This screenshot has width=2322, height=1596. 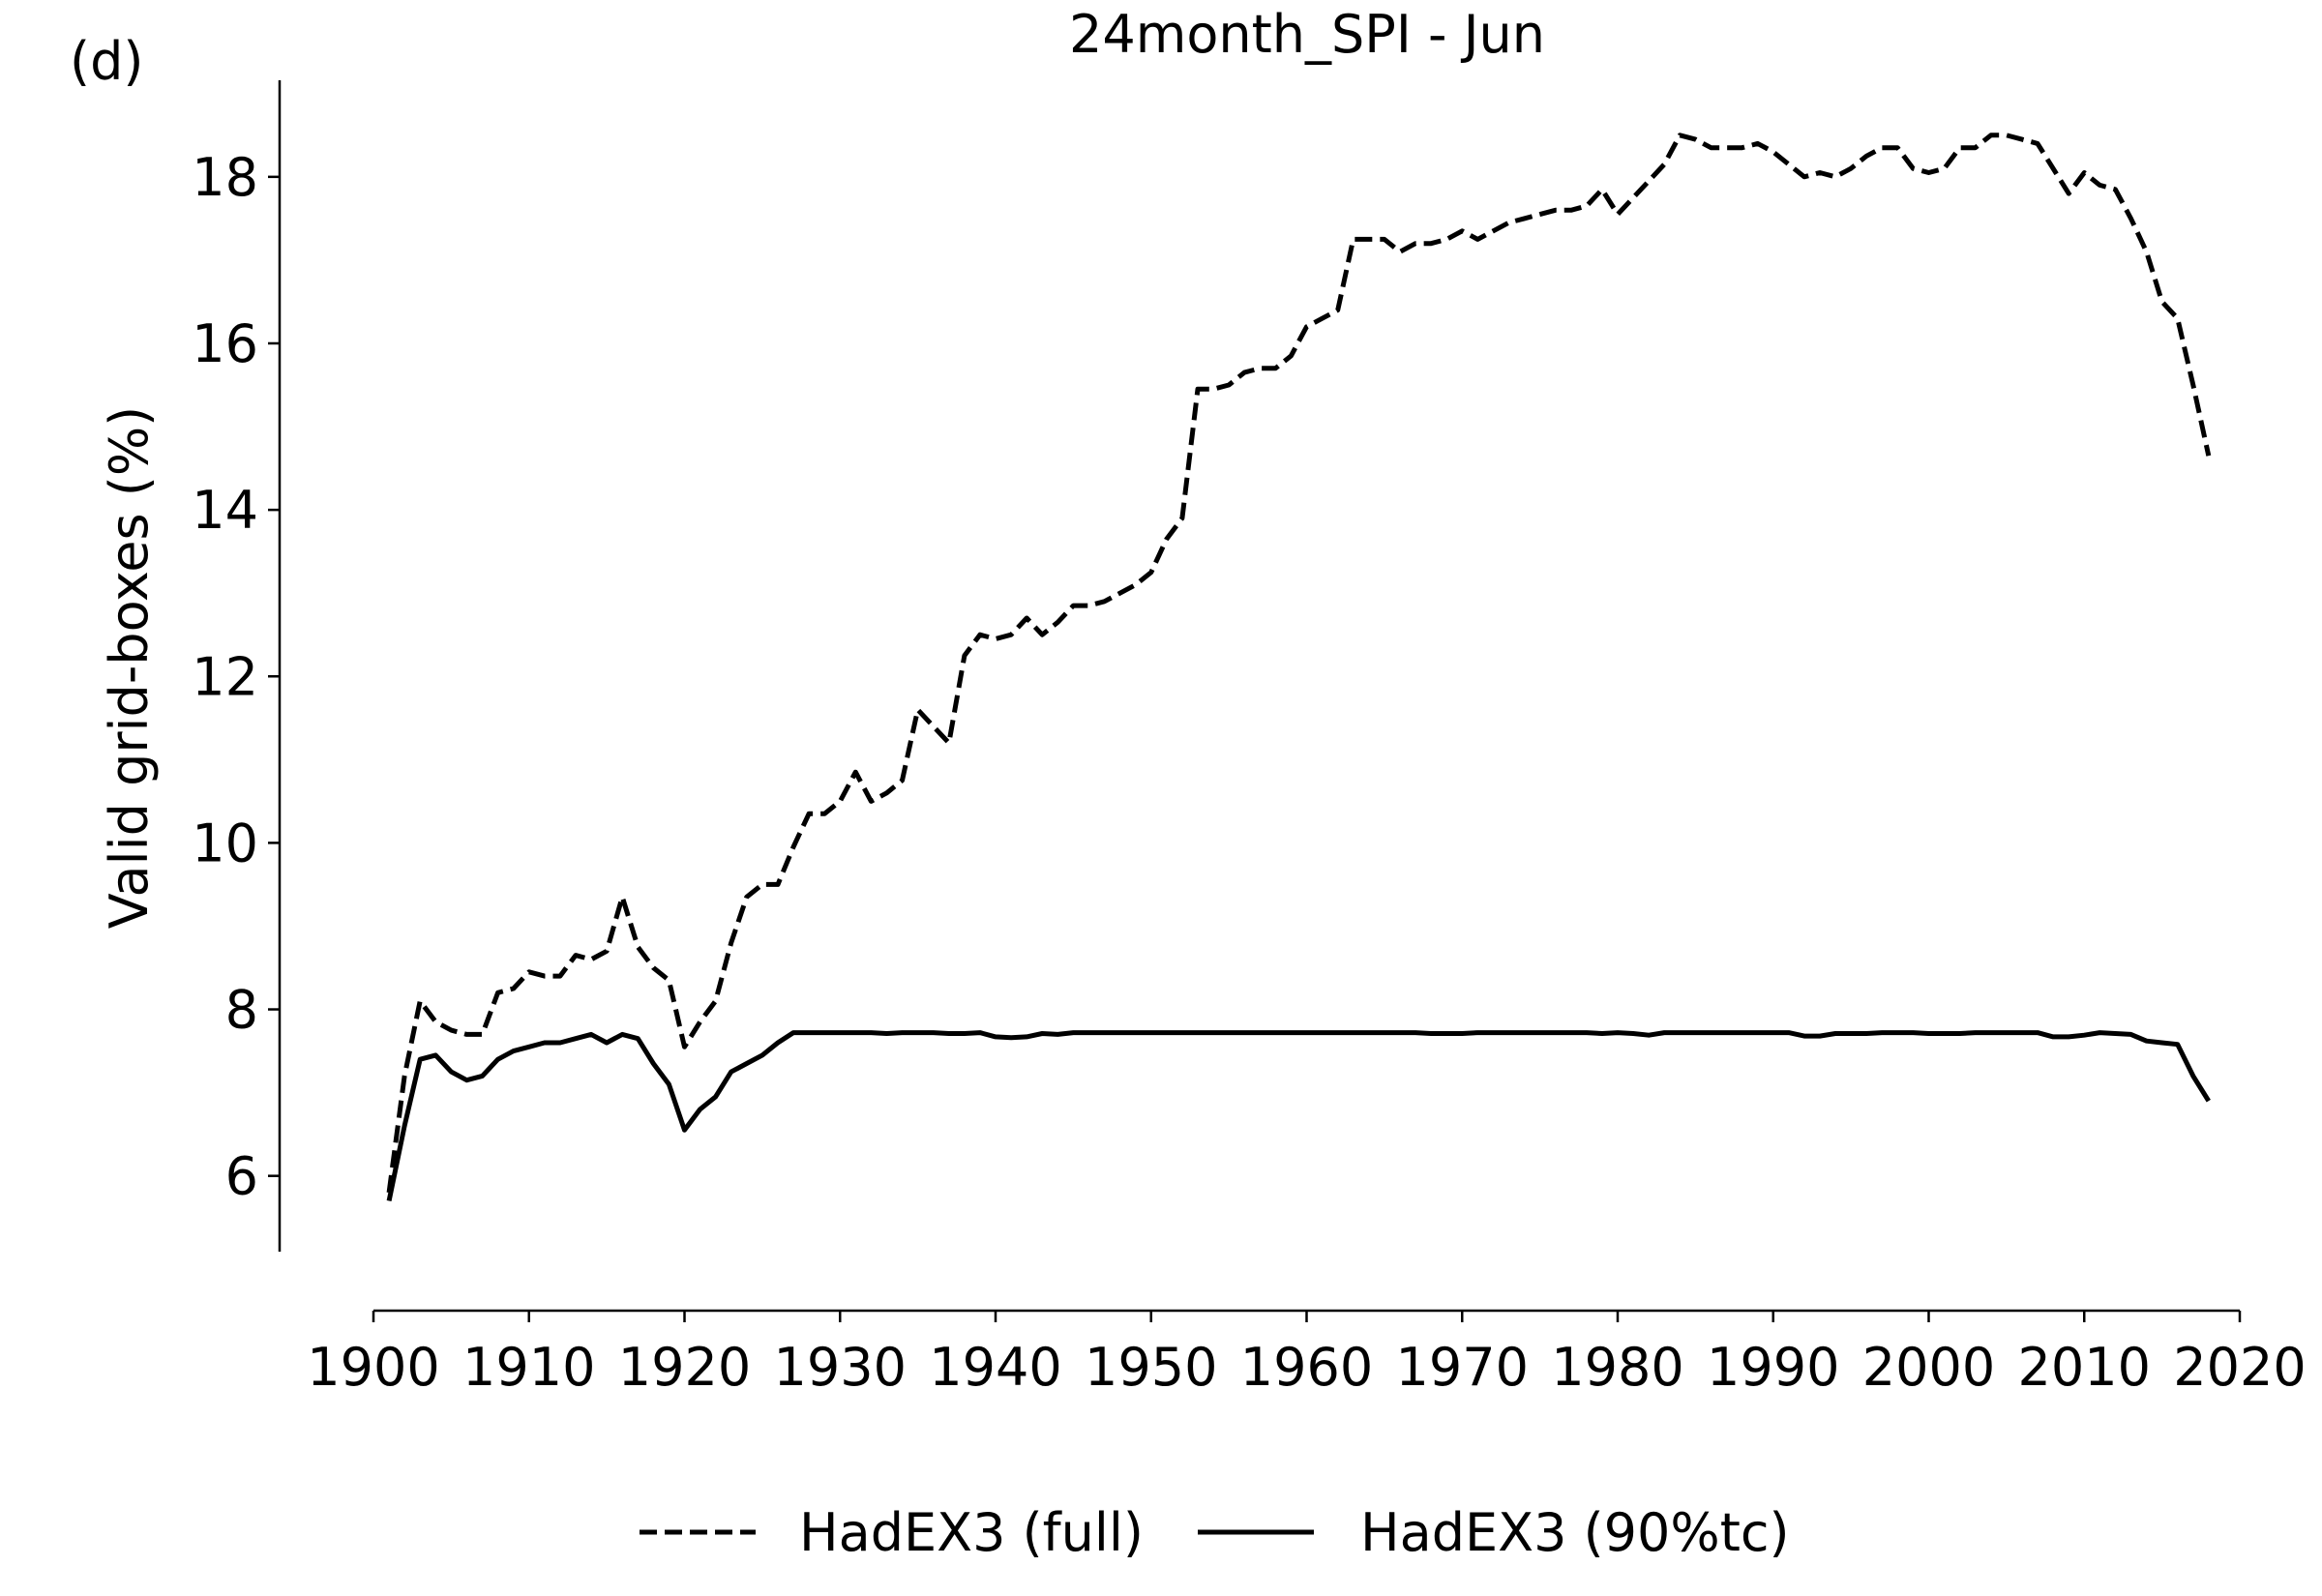 I want to click on series-line, so click(x=1298, y=1116).